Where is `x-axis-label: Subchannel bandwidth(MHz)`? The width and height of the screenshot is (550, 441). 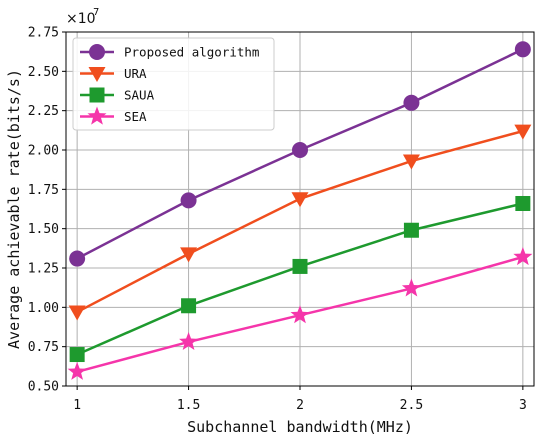
x-axis-label: Subchannel bandwidth(MHz) is located at coordinates (300, 427).